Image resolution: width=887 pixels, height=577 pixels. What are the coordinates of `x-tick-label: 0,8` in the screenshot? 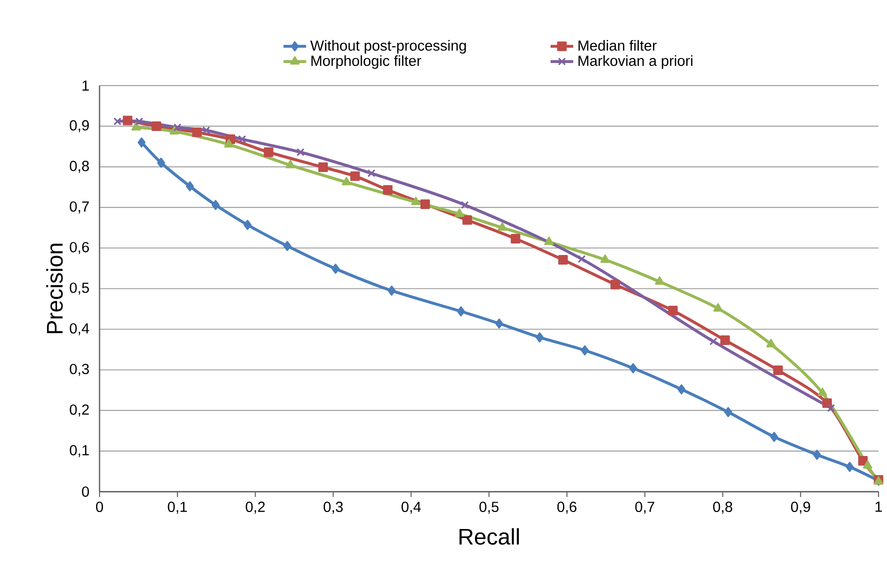 It's located at (722, 508).